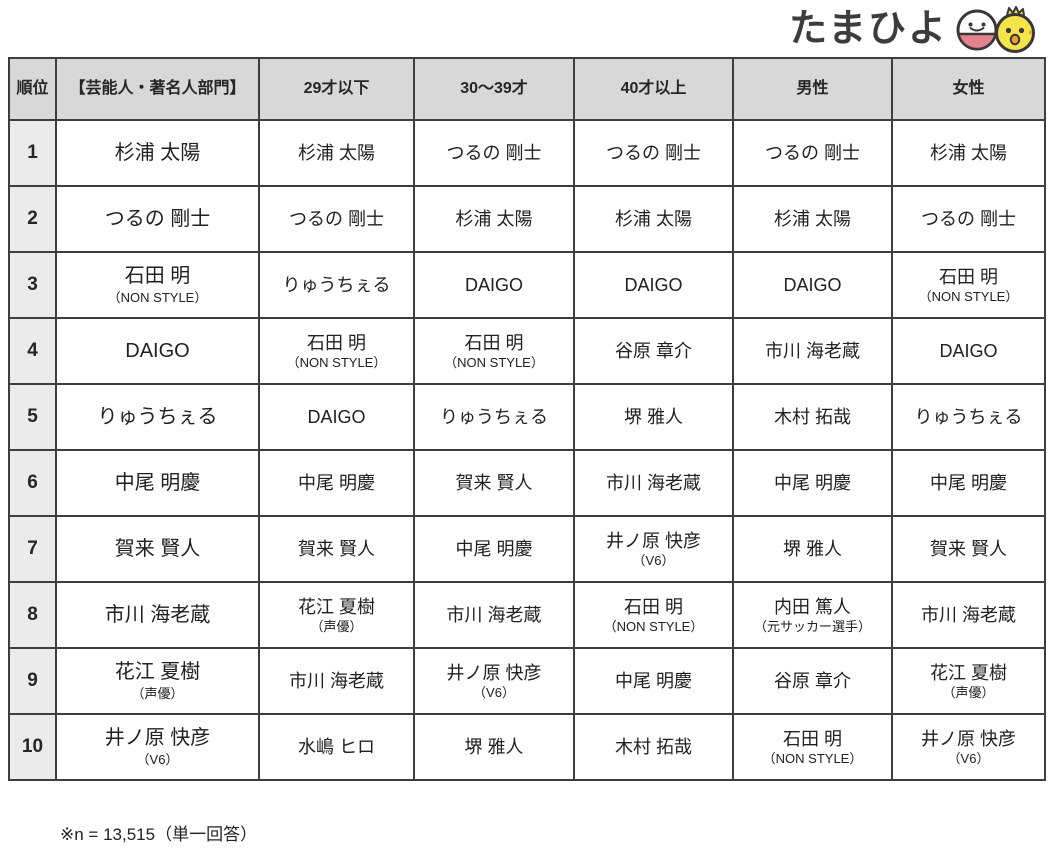  What do you see at coordinates (968, 672) in the screenshot?
I see `celebrity-name: 花江 夏樹` at bounding box center [968, 672].